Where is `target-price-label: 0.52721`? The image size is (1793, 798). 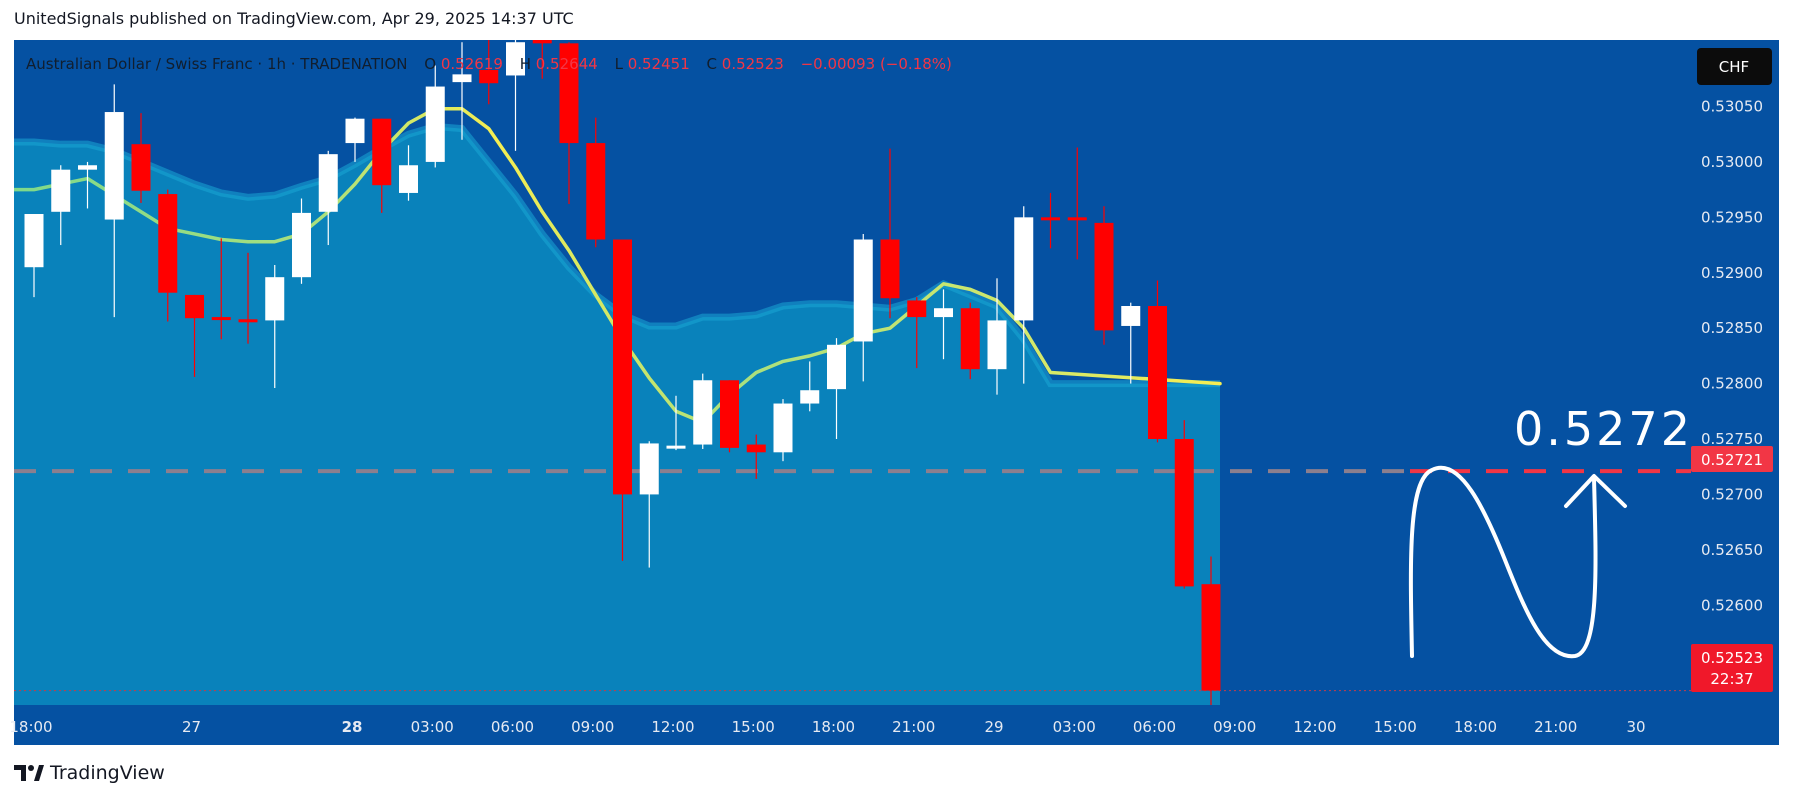
target-price-label: 0.52721 is located at coordinates (1732, 460).